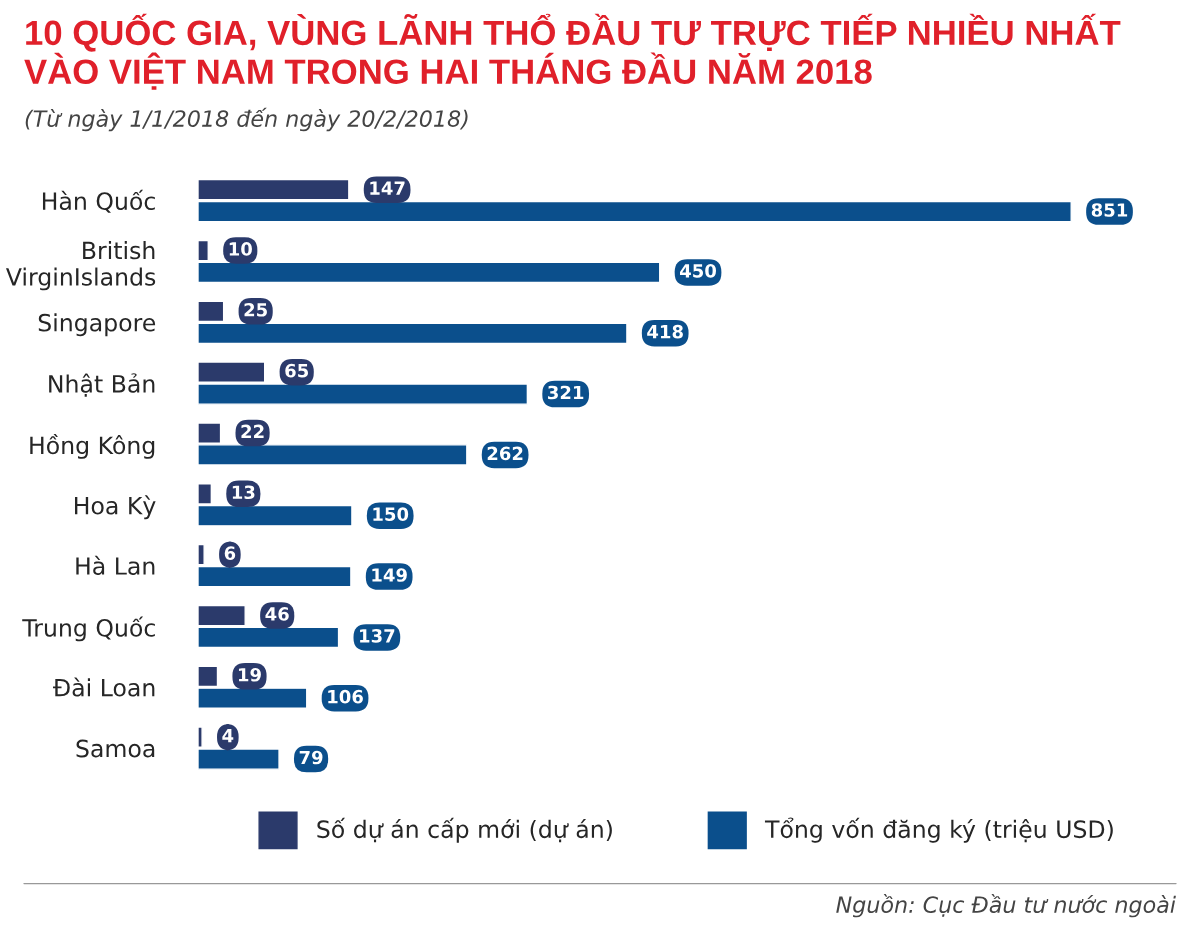 This screenshot has height=938, width=1200. What do you see at coordinates (389, 575) in the screenshot?
I see `data-label: 149` at bounding box center [389, 575].